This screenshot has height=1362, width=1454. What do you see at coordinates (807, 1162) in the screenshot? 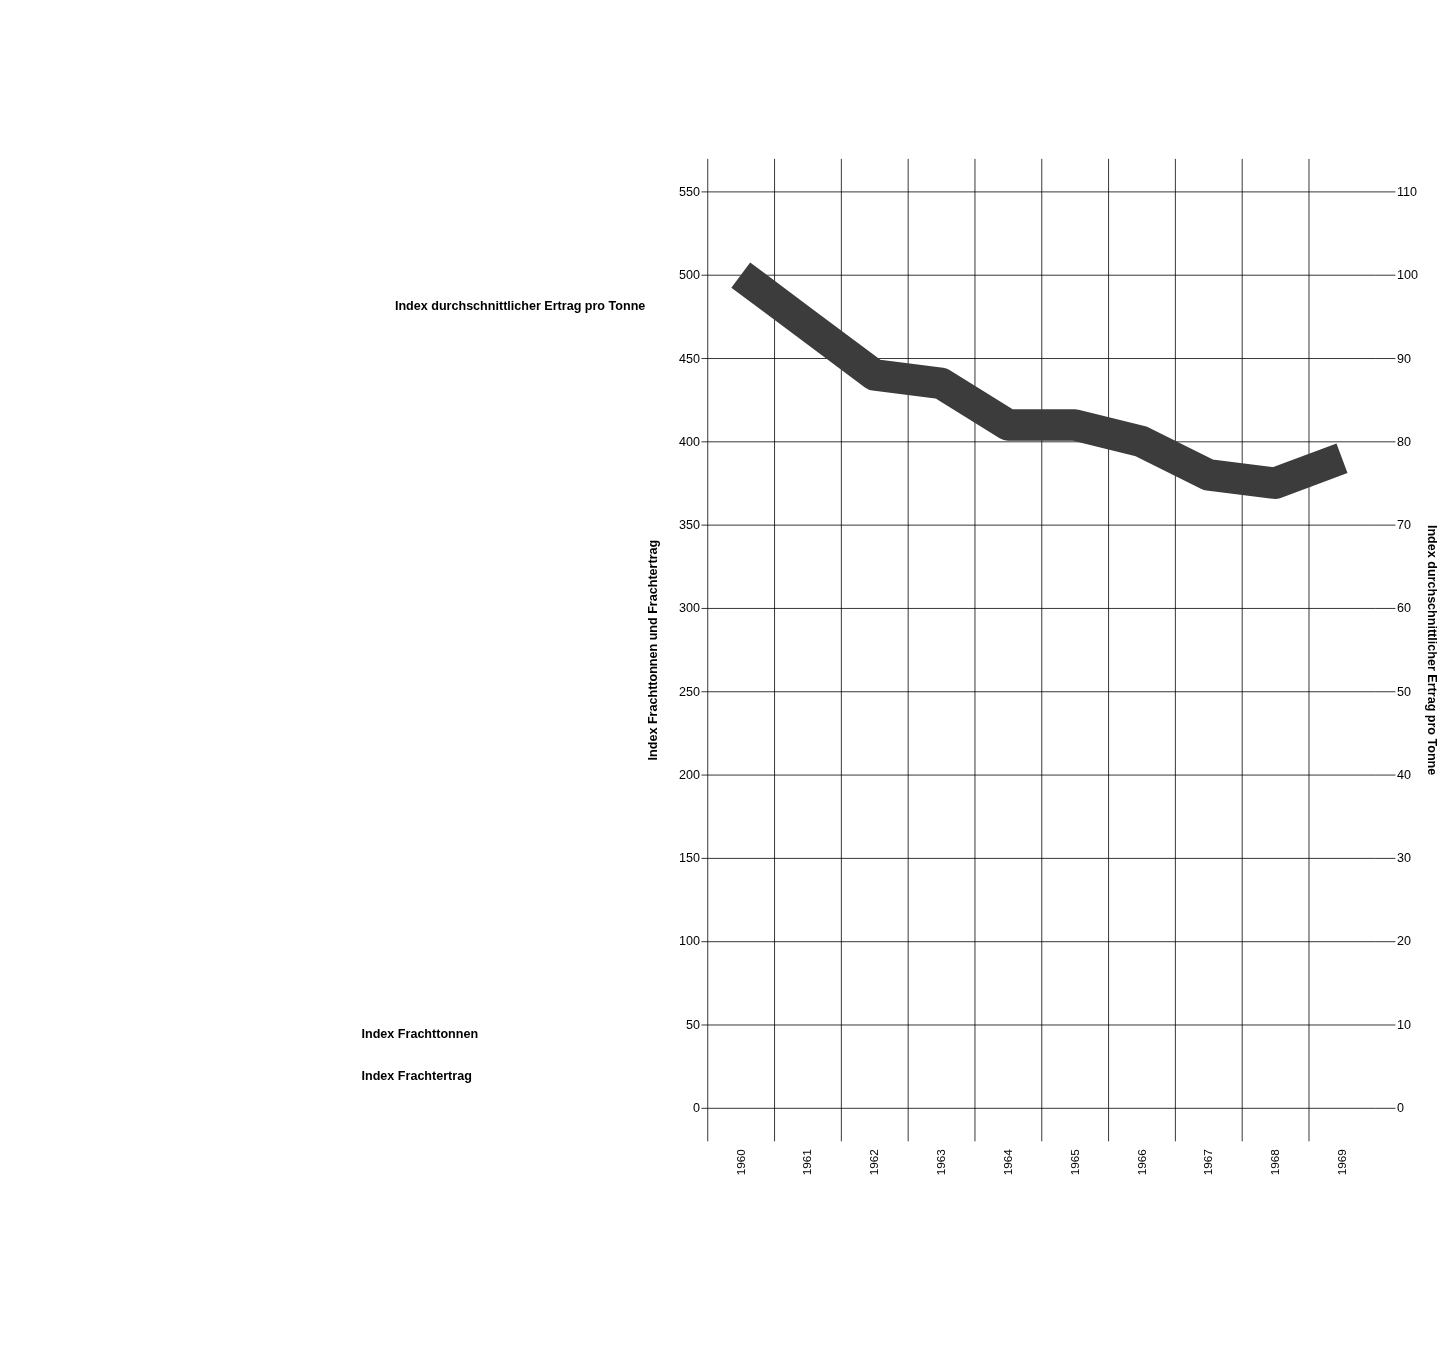
I see `x-tick-label: 1961` at bounding box center [807, 1162].